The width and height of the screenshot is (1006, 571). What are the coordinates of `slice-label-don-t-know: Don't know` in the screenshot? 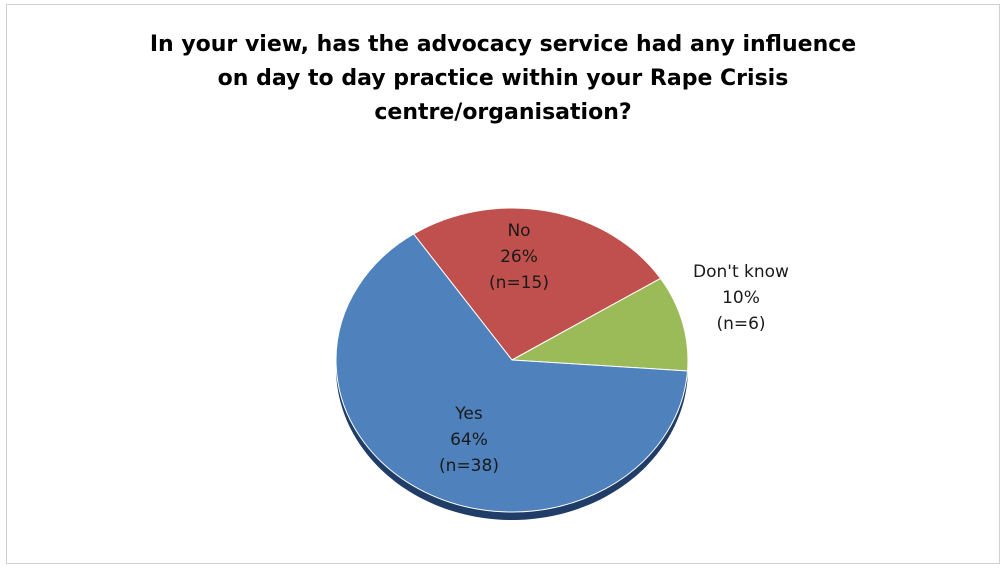 It's located at (741, 272).